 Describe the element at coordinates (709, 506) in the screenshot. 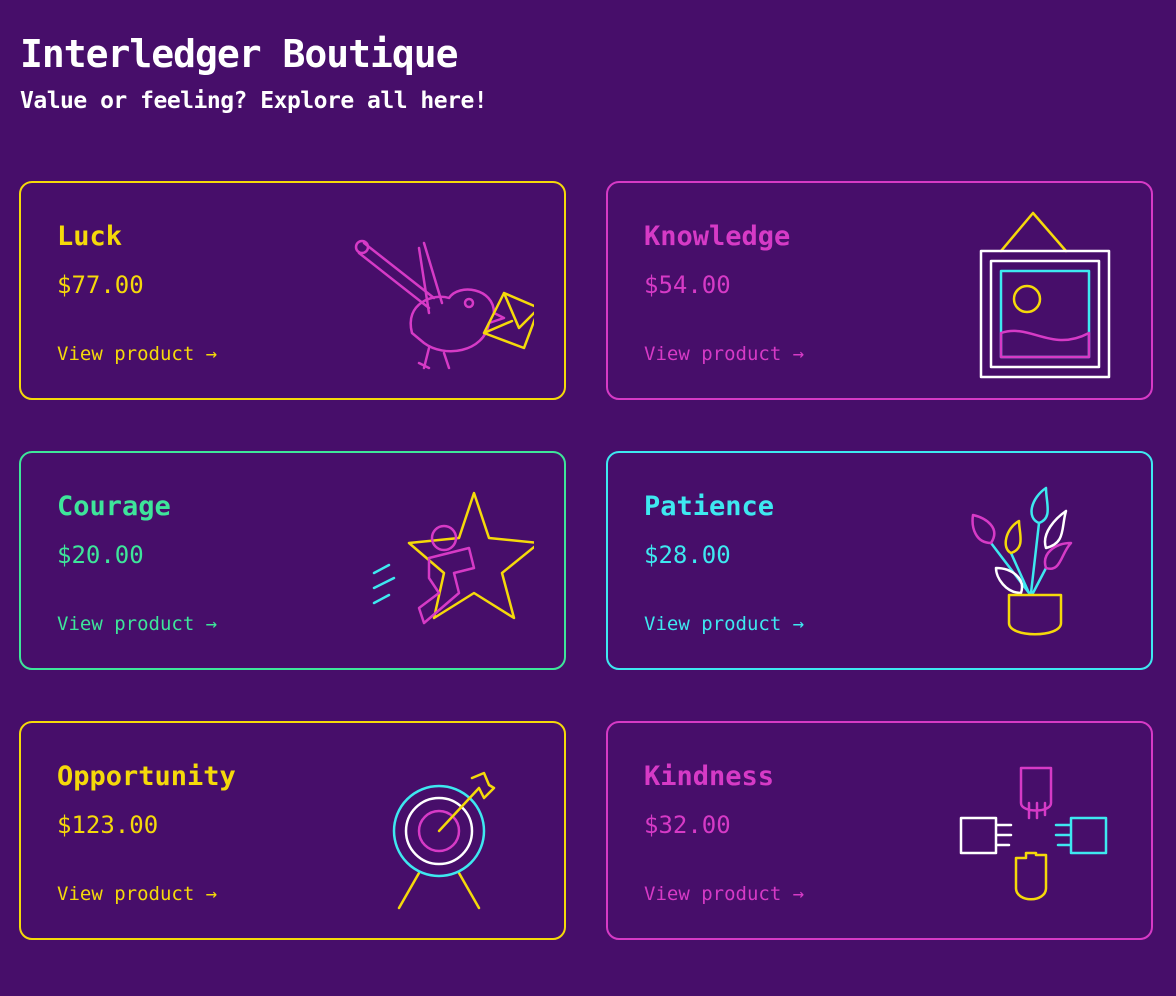

I see `product-name: Patience` at that location.